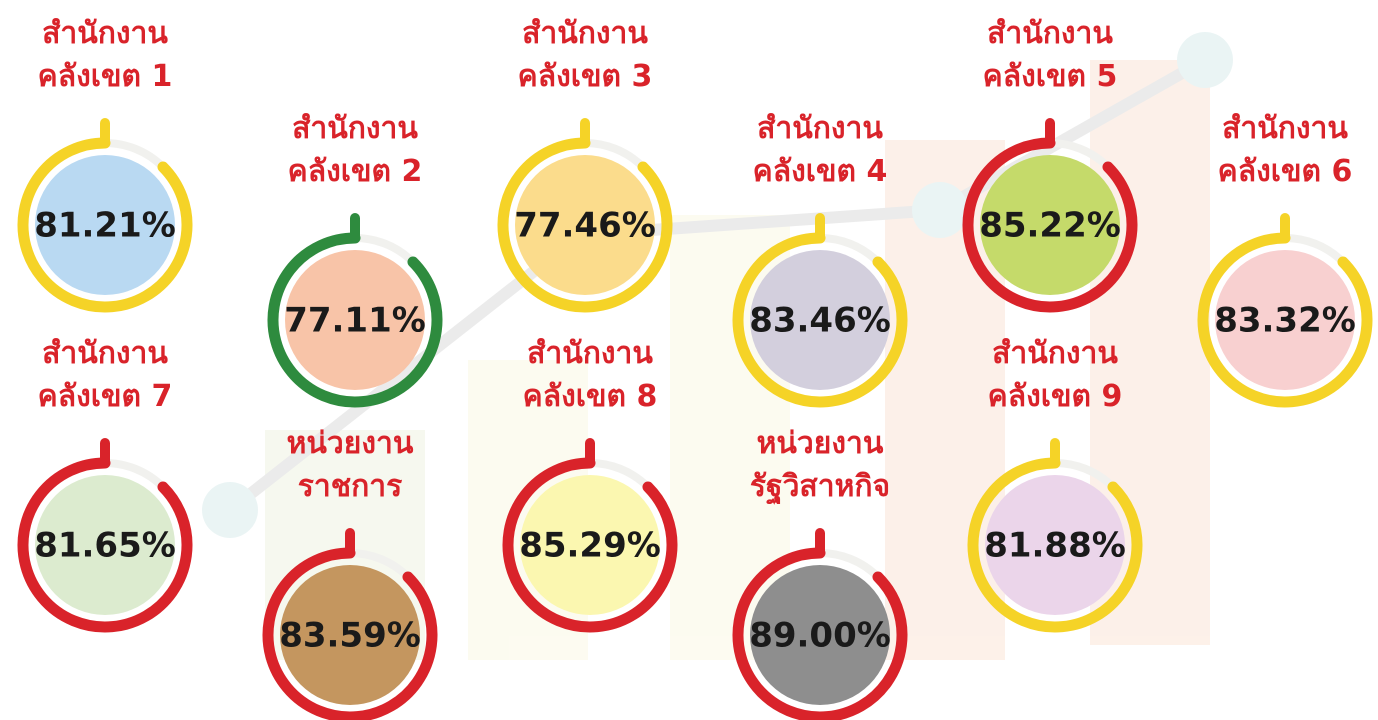  What do you see at coordinates (105, 76) in the screenshot?
I see `label: คลังเขต 1` at bounding box center [105, 76].